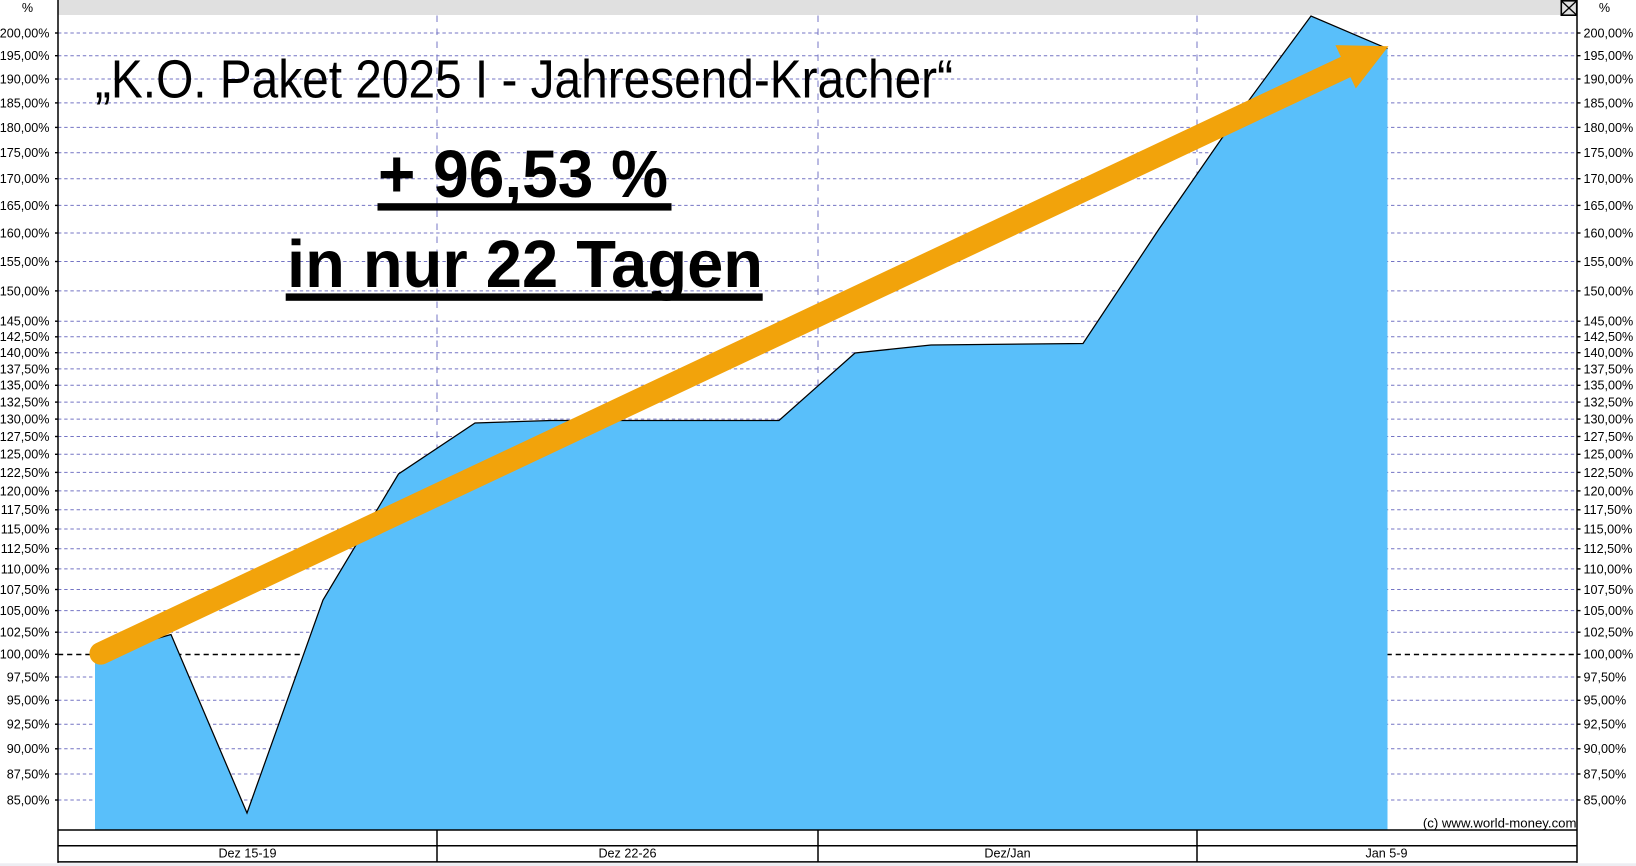 The height and width of the screenshot is (866, 1636). What do you see at coordinates (247, 854) in the screenshot?
I see `svg-text: Dez 15-19` at bounding box center [247, 854].